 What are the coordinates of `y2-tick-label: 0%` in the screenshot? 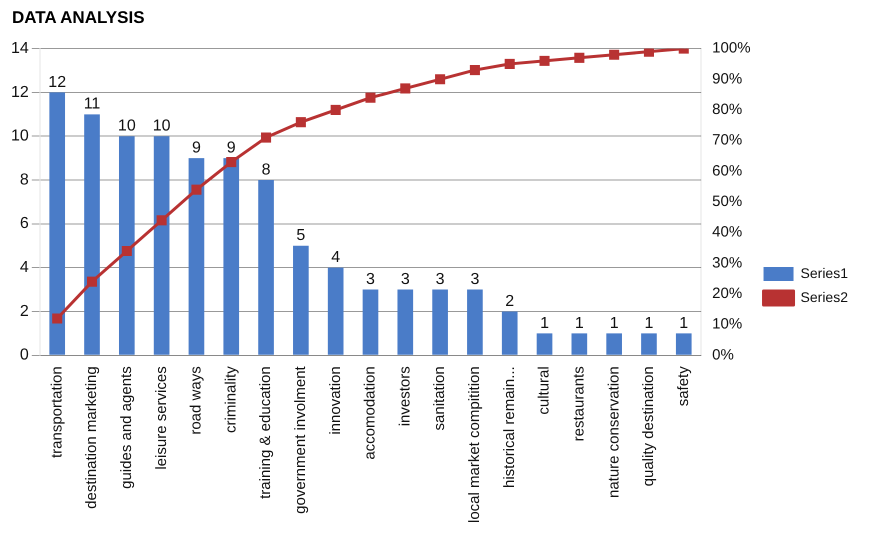 It's located at (723, 355).